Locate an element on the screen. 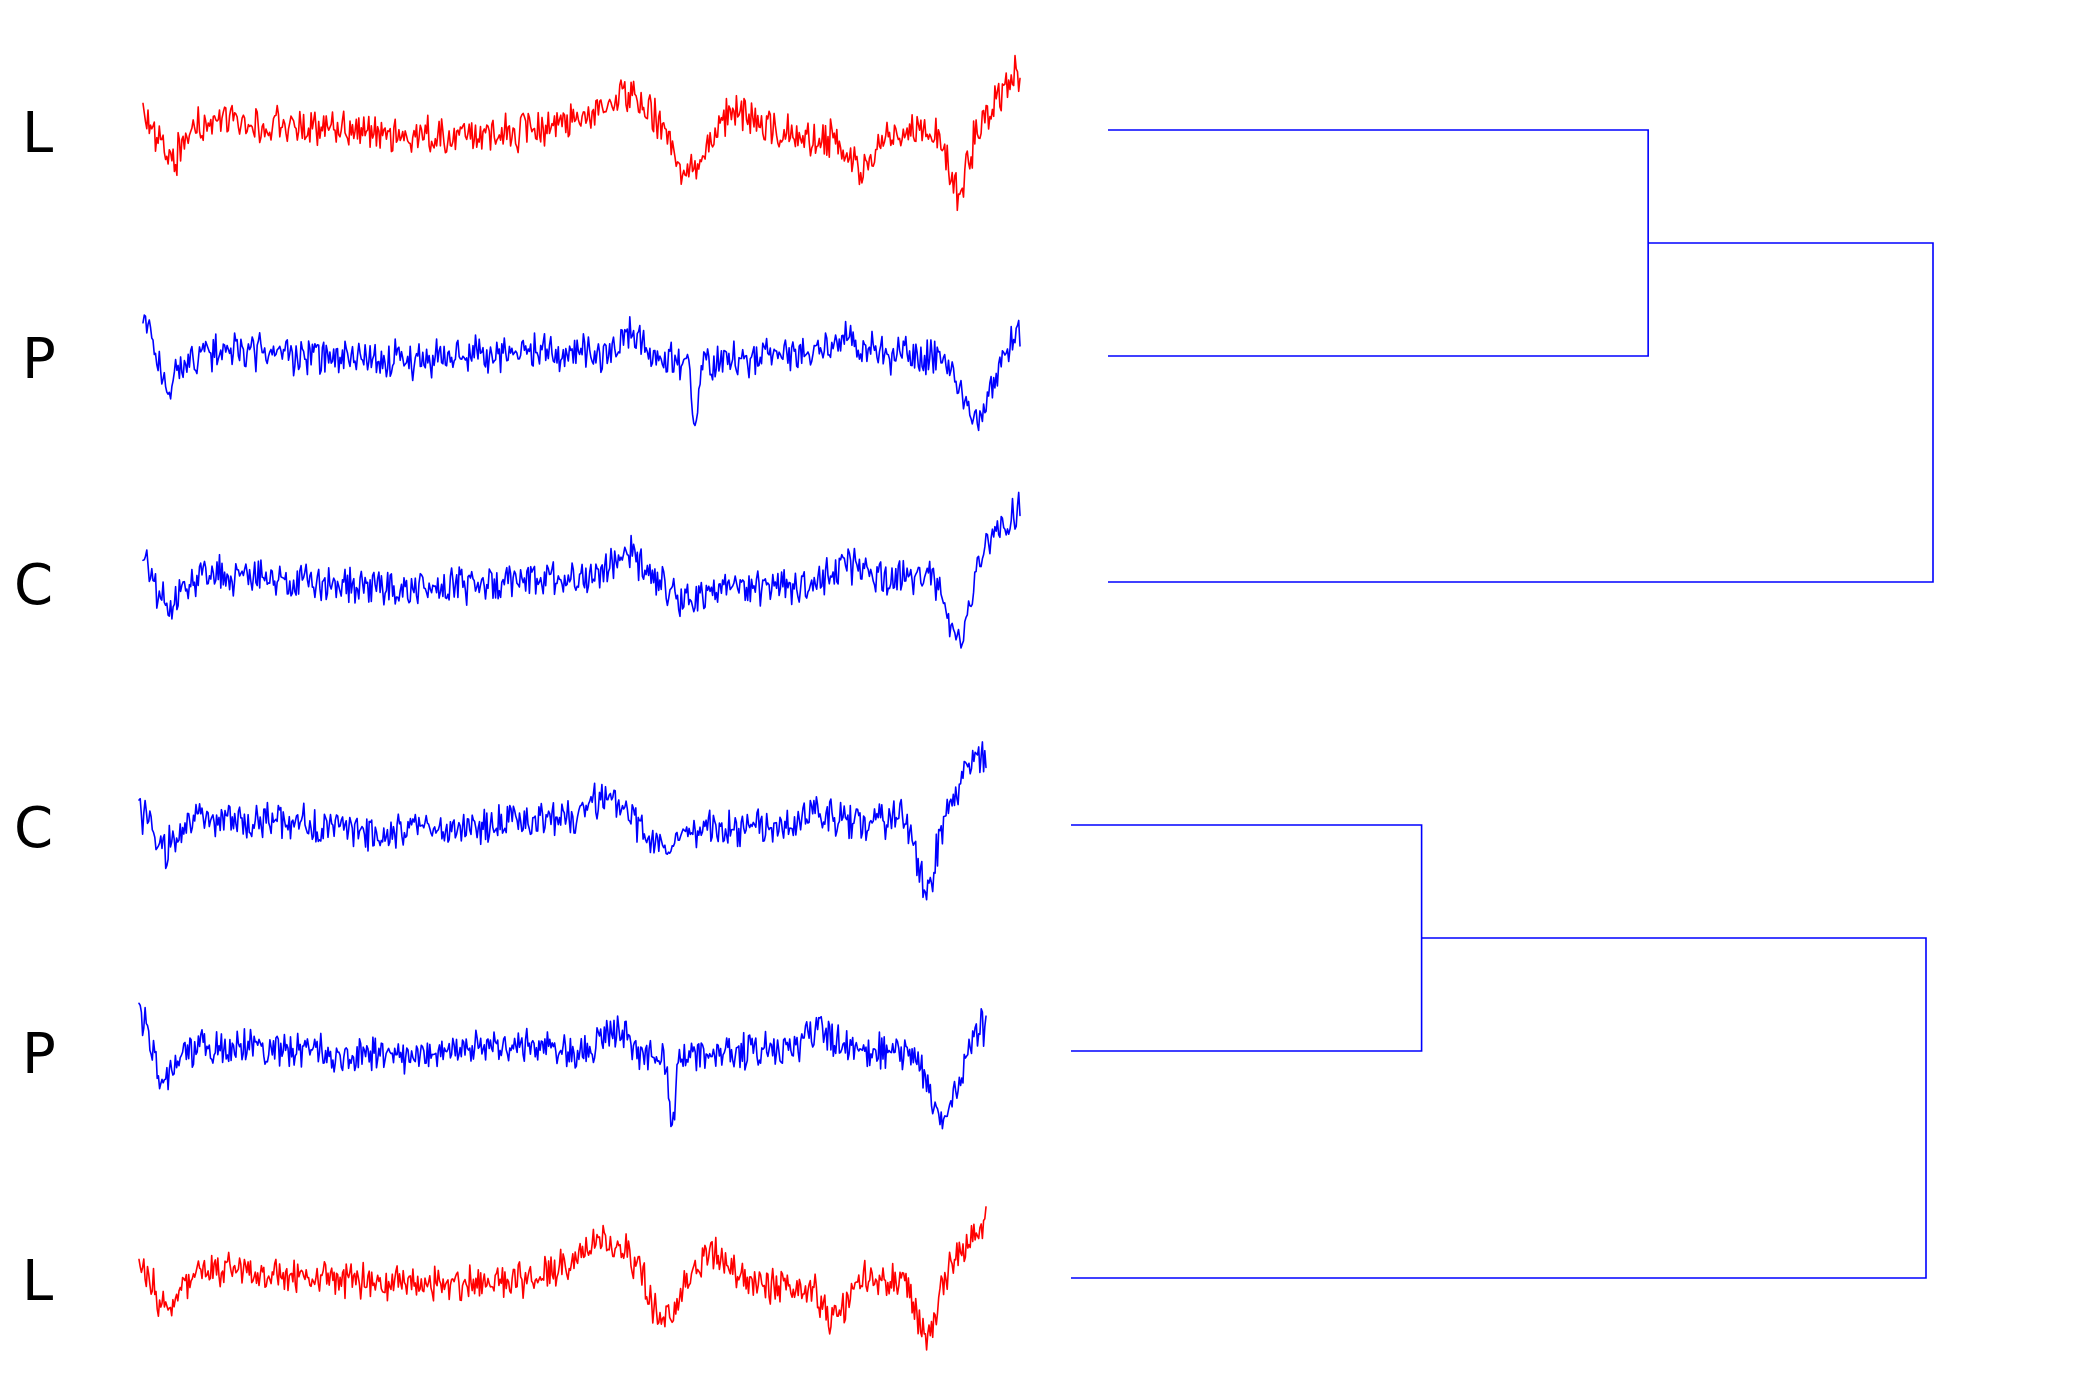  dendrogram-link-top-outer is located at coordinates (1521, 412).